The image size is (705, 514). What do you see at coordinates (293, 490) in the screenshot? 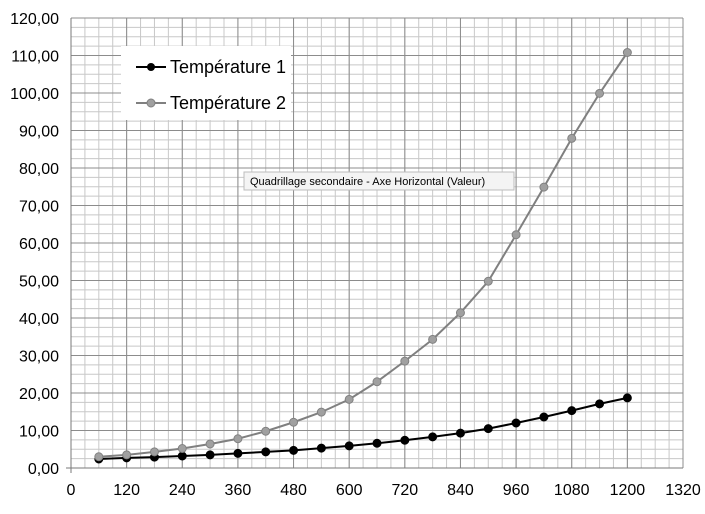
I see `x-tick-label: 480` at bounding box center [293, 490].